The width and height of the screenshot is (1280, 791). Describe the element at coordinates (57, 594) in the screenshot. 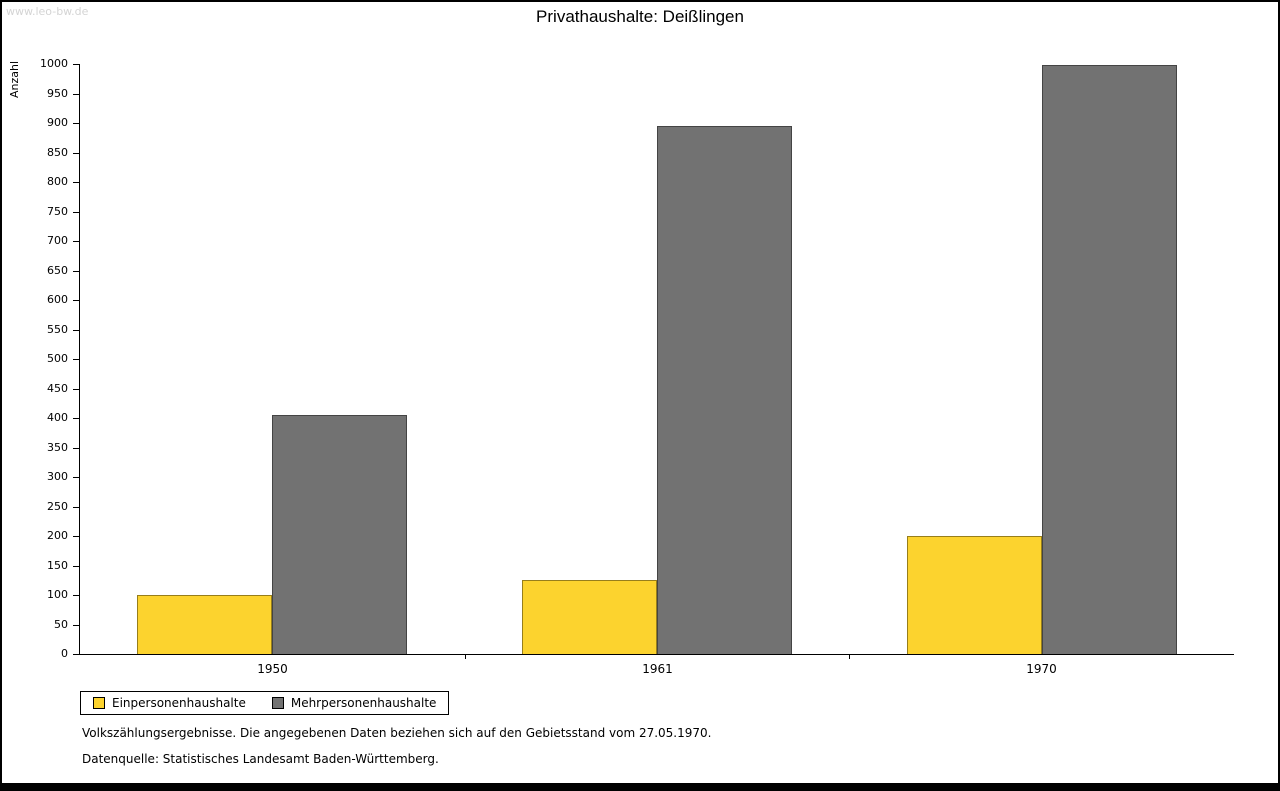

I see `y-tick-label: 100` at that location.